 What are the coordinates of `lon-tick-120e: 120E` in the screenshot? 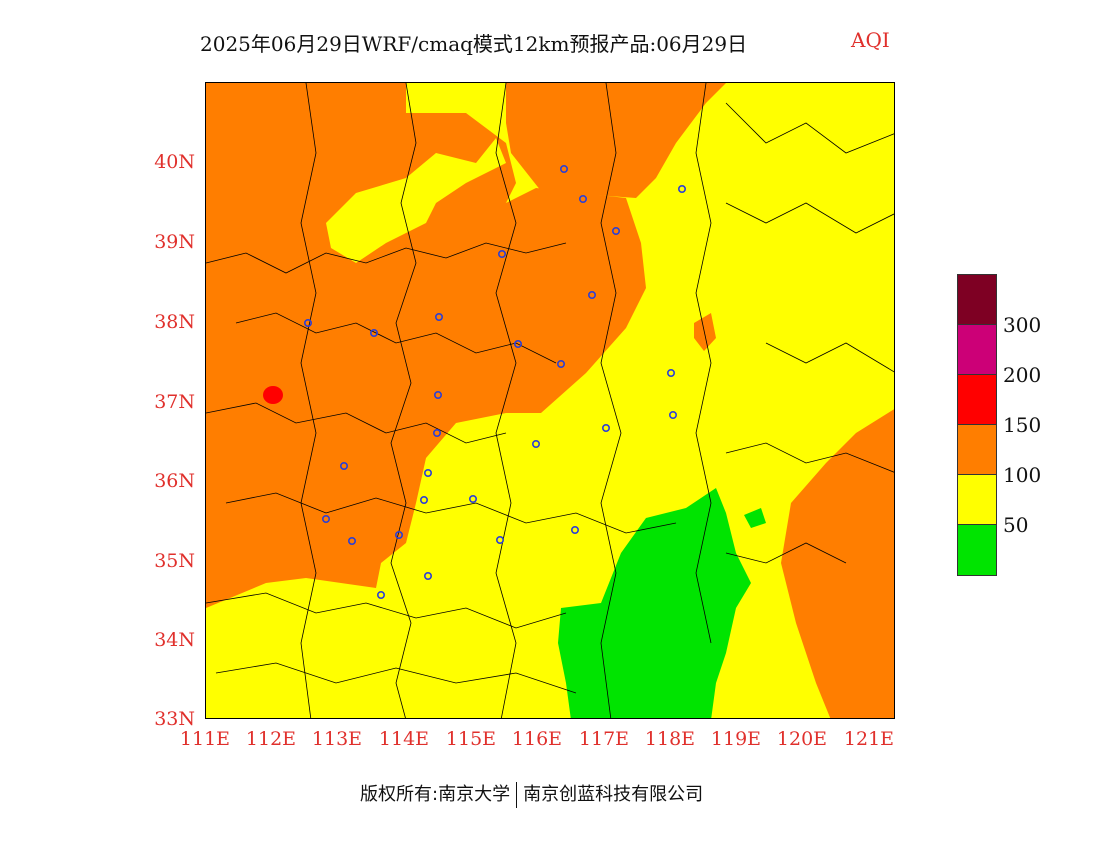 It's located at (802, 739).